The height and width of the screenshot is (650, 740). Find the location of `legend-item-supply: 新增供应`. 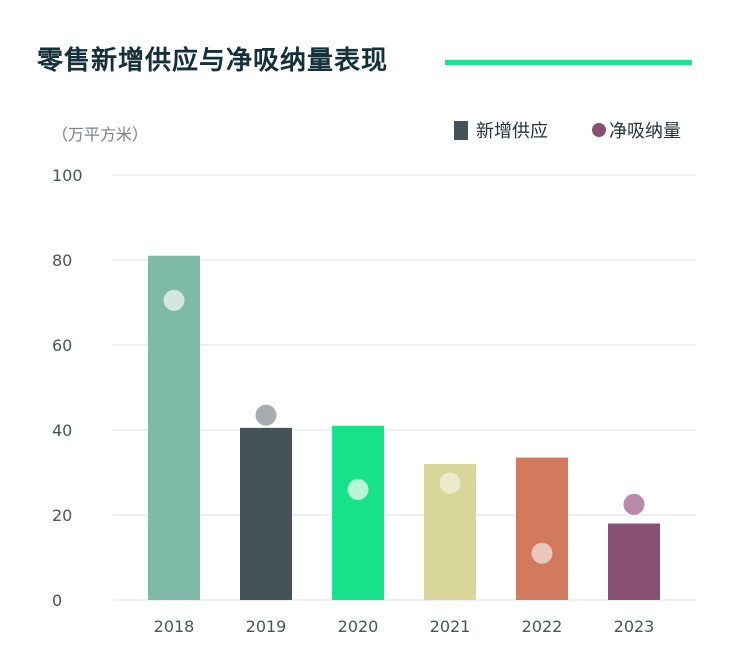

legend-item-supply: 新增供应 is located at coordinates (501, 130).